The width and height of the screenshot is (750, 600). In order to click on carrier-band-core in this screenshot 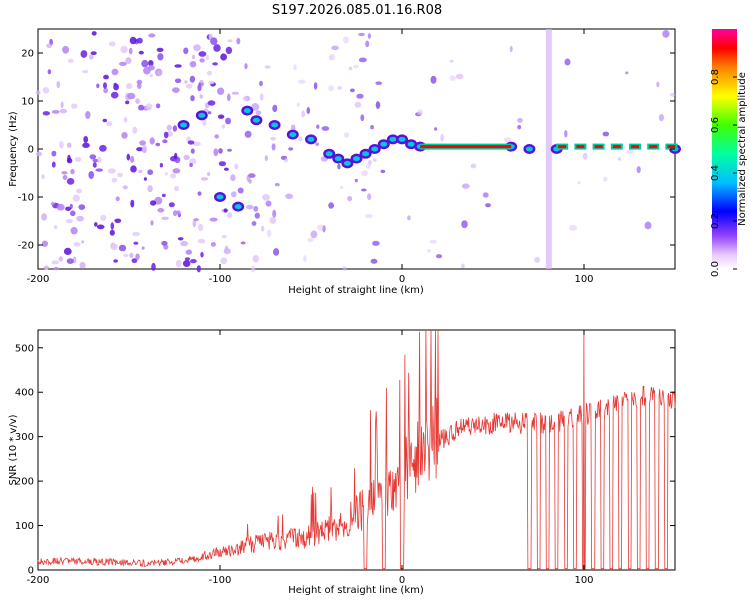, I will do `click(466, 147)`.